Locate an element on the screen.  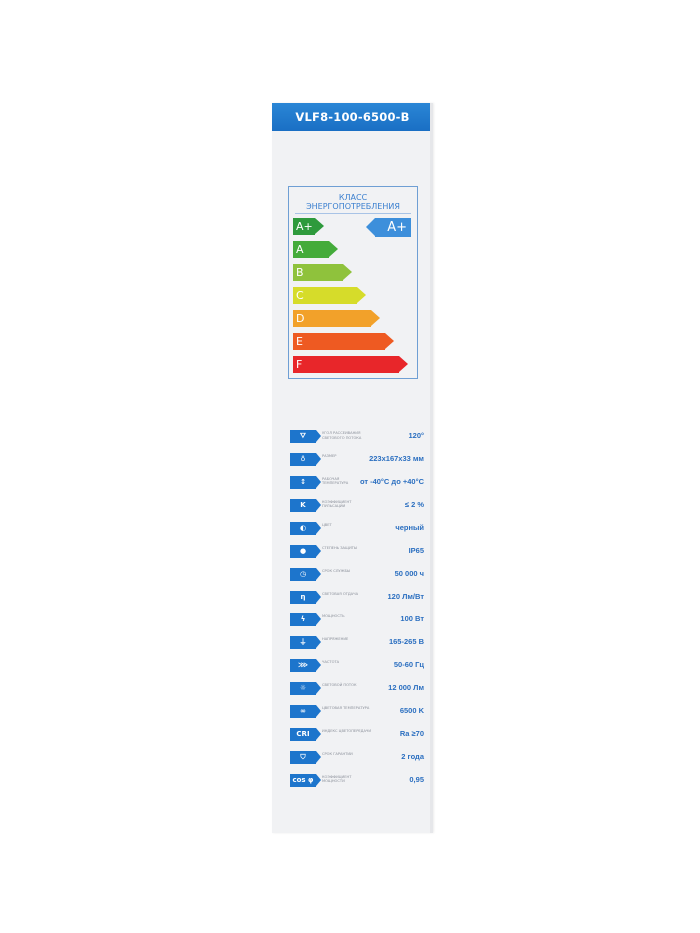
spec-value: черный is located at coordinates (409, 527).